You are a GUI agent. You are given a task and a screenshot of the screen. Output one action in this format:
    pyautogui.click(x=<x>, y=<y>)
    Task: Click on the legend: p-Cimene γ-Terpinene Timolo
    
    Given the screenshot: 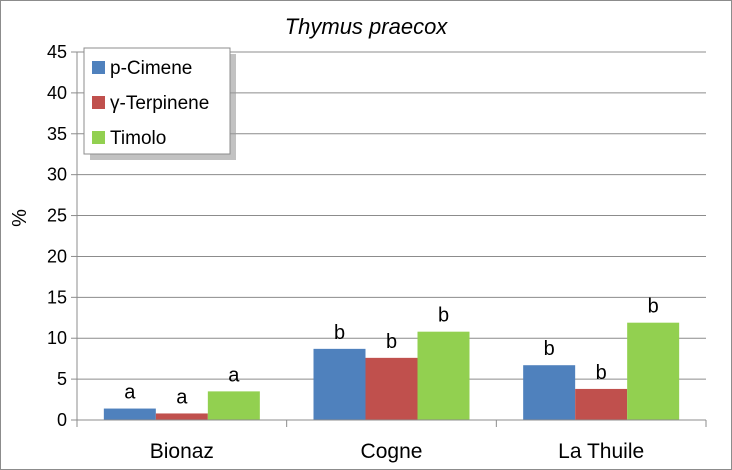 What is the action you would take?
    pyautogui.click(x=159, y=103)
    